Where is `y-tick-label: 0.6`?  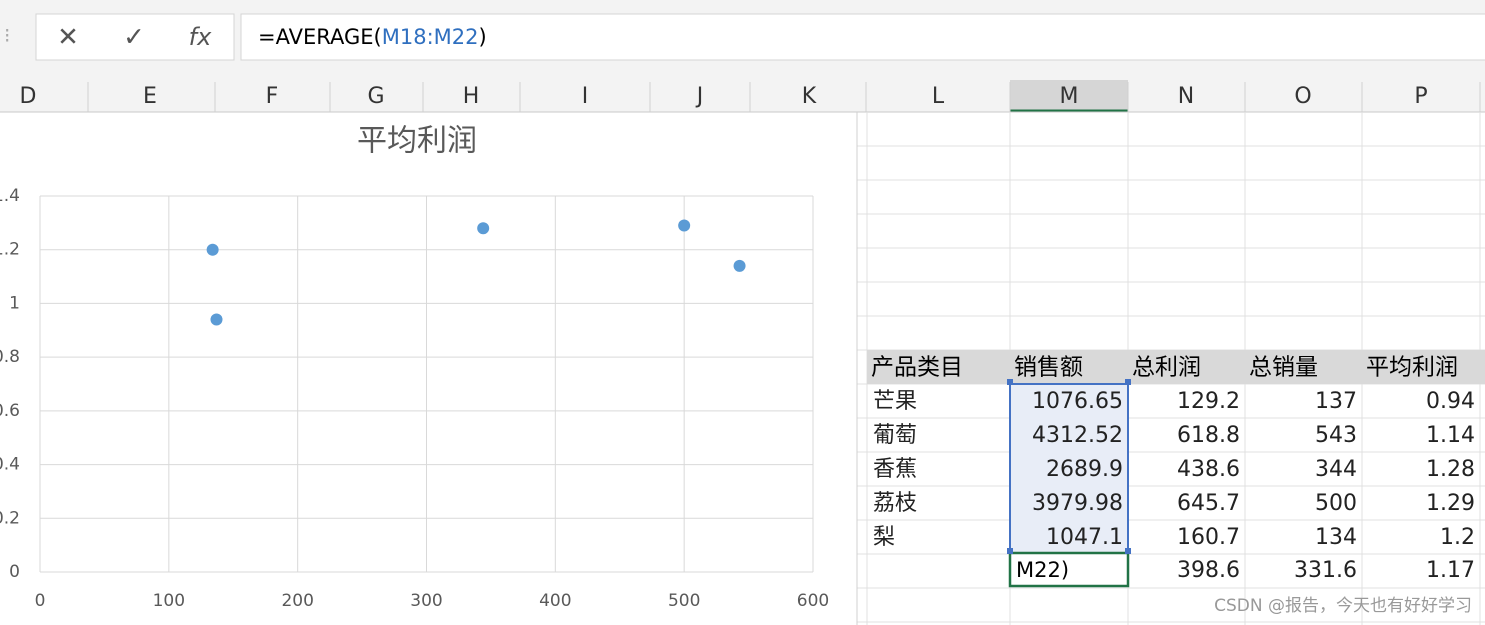 y-tick-label: 0.6 is located at coordinates (10, 411).